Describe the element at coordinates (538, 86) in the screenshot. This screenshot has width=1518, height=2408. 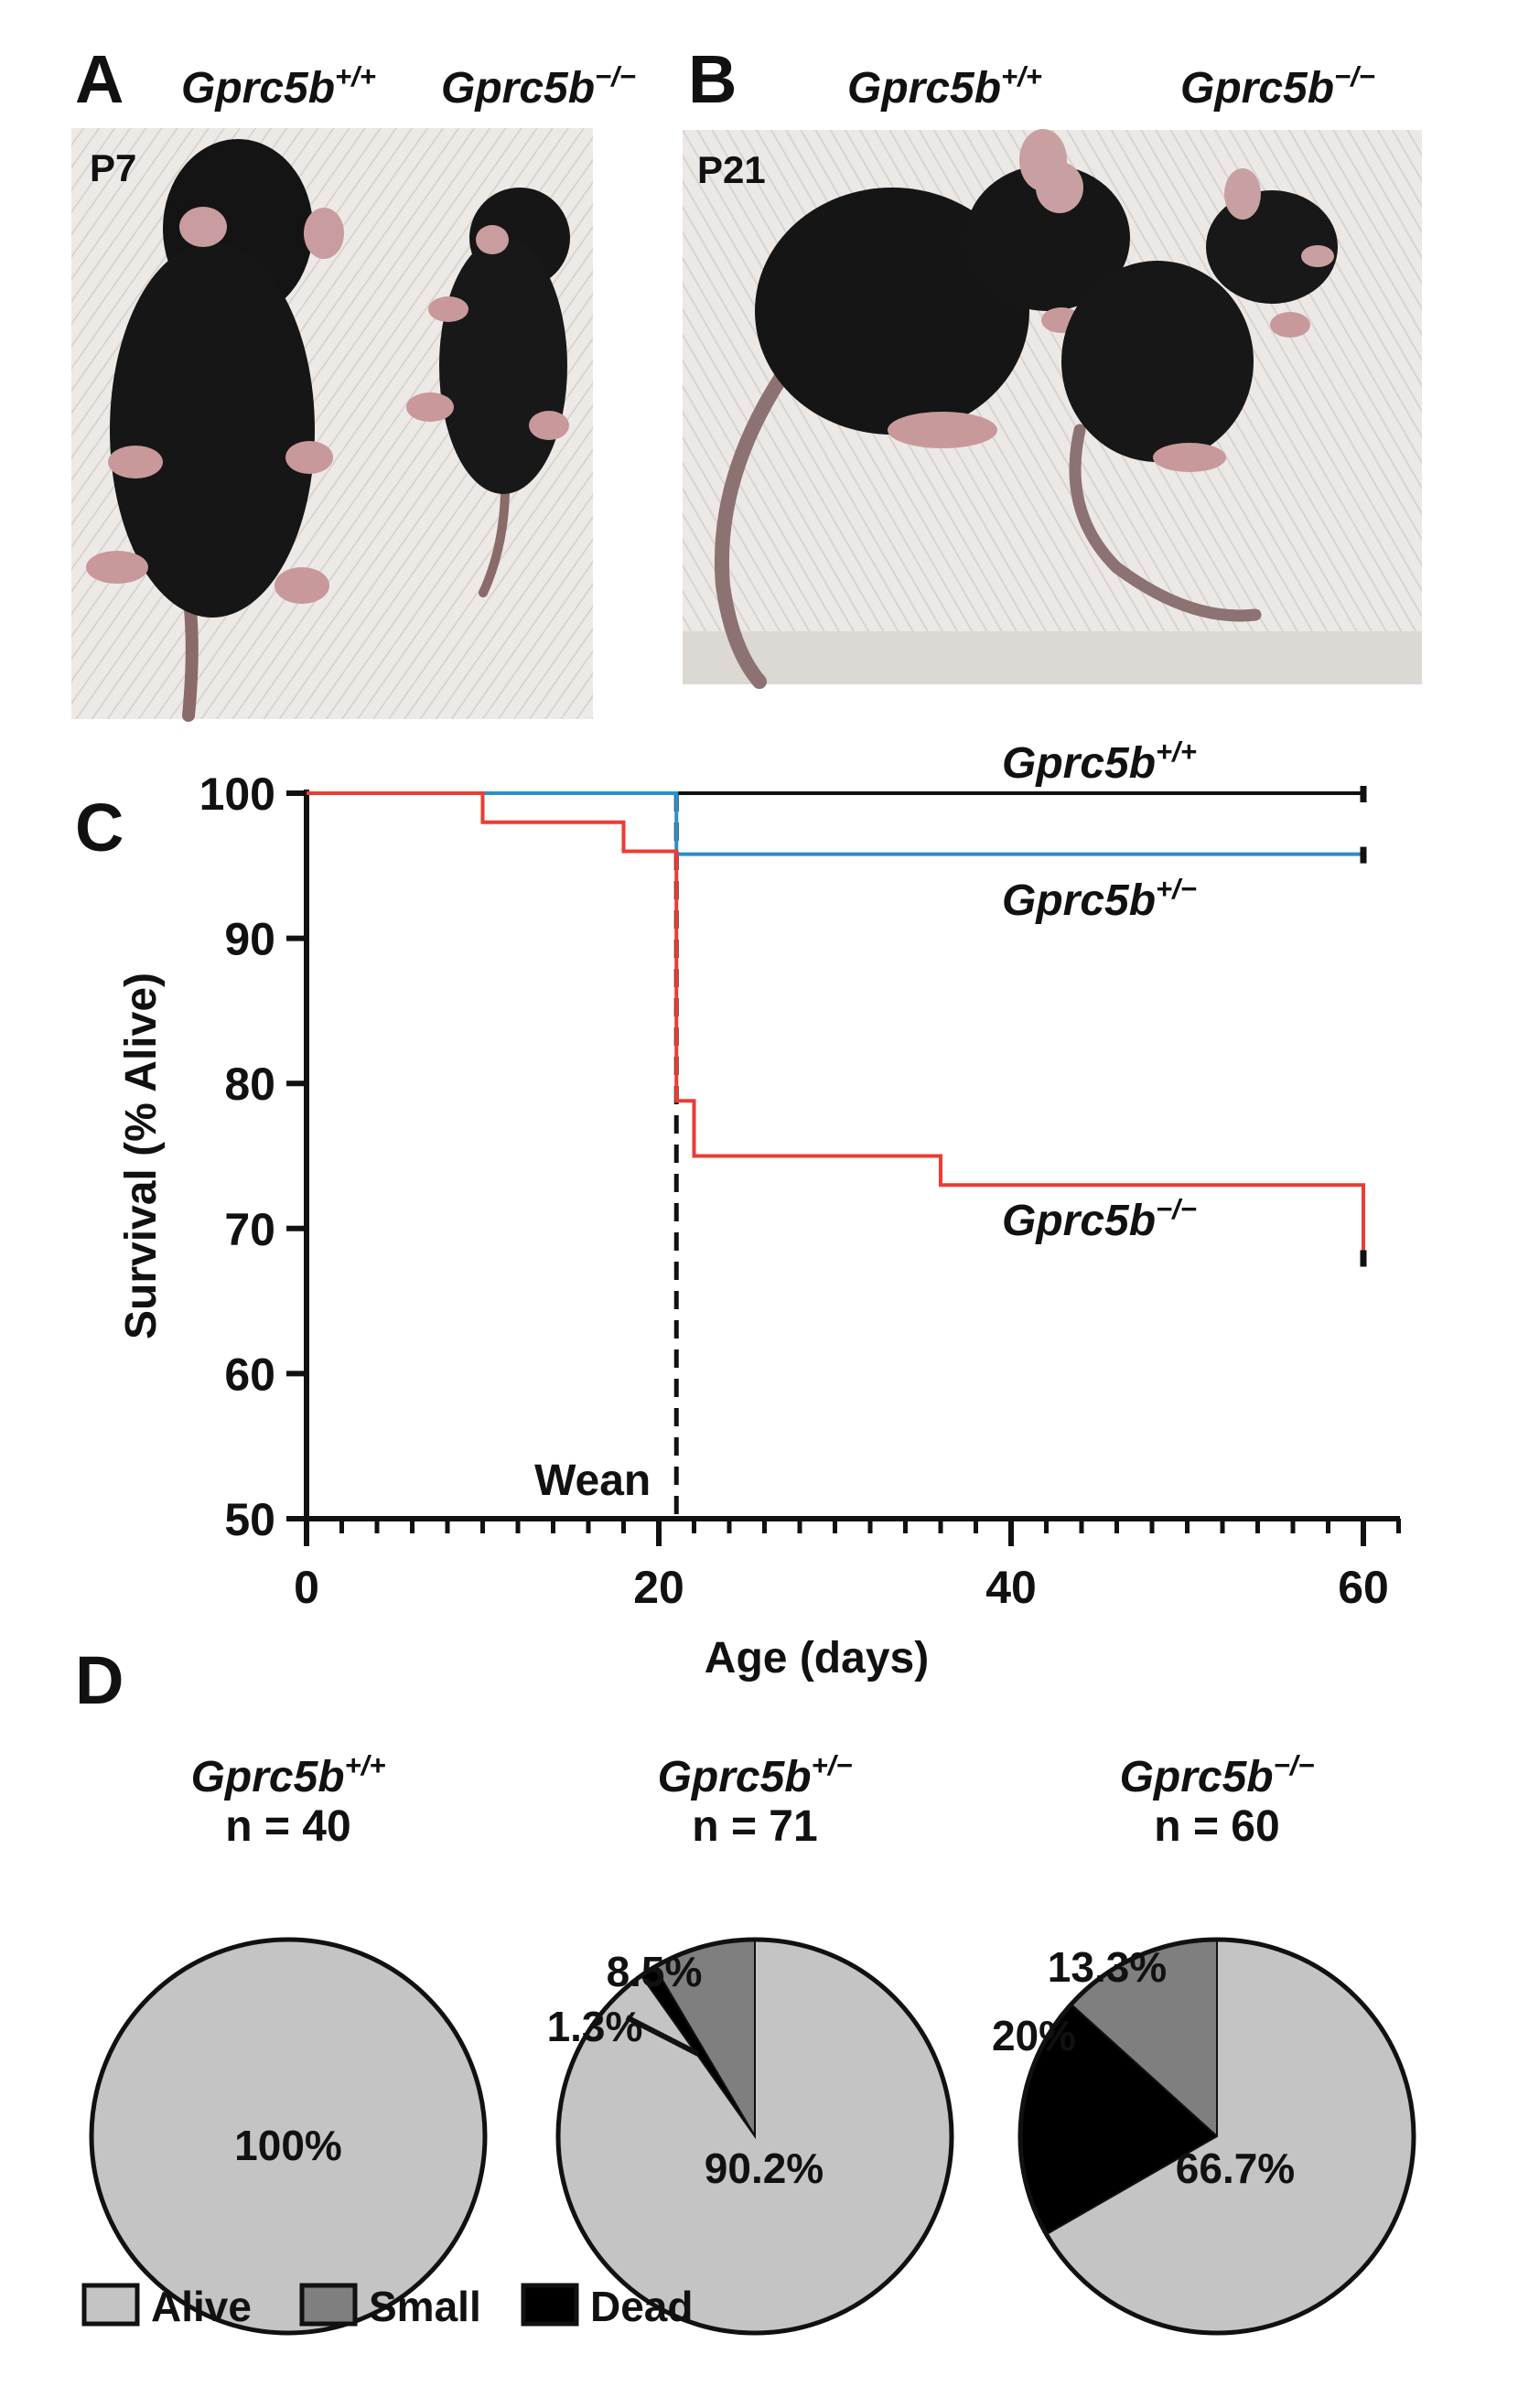
I see `panel-a-genotype-ko: Gprc5b−/−` at that location.